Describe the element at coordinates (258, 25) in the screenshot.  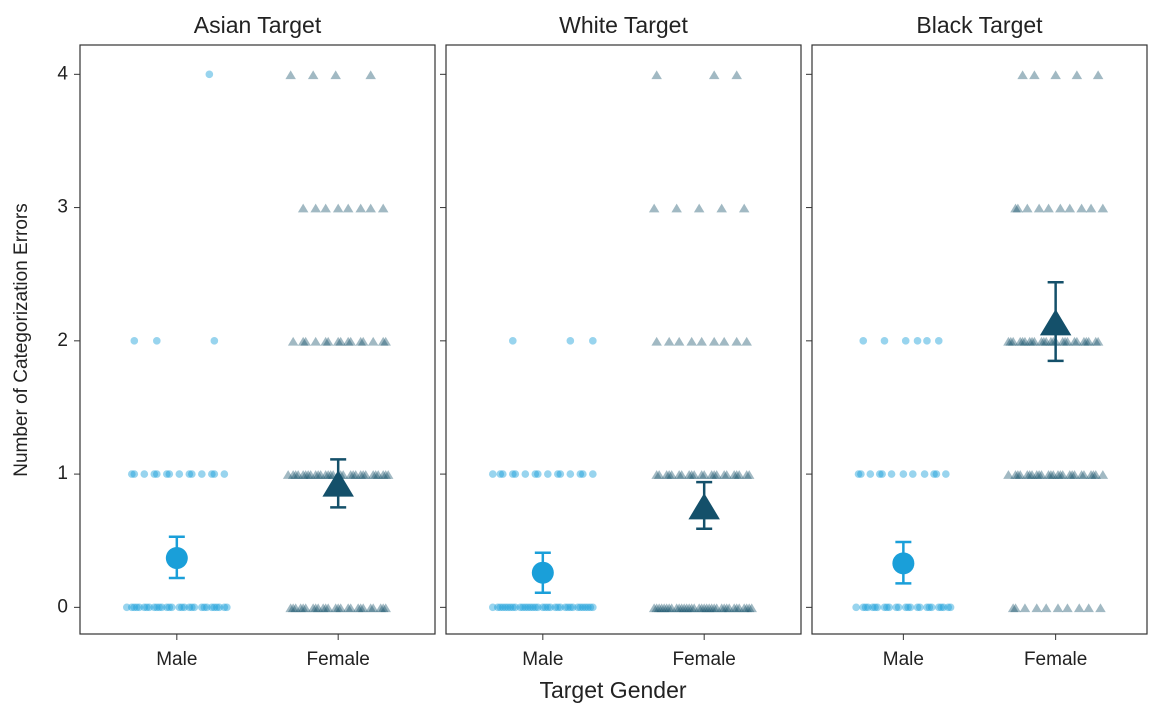
I see `panel-title: Asian Target` at that location.